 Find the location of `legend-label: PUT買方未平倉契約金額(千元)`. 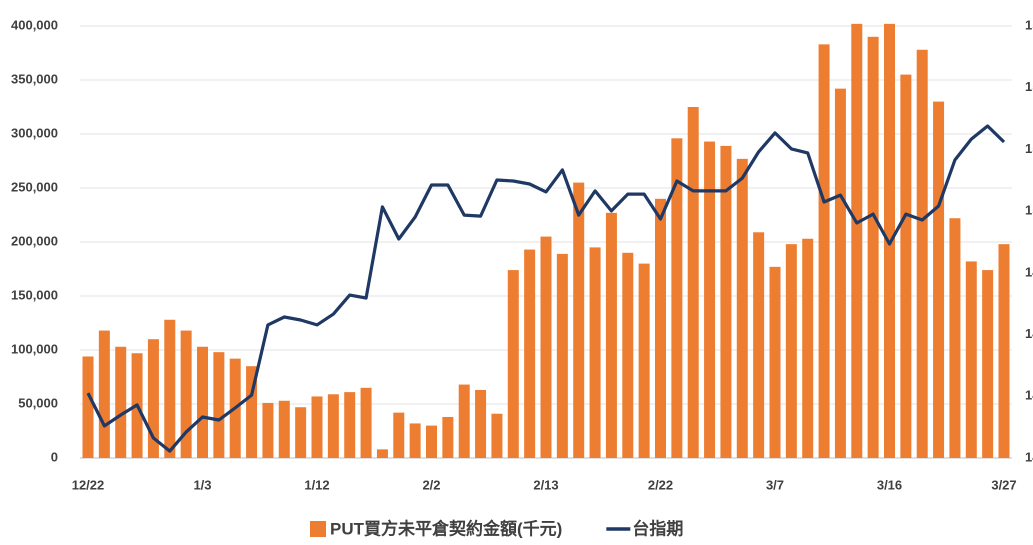

legend-label: PUT買方未平倉契約金額(千元) is located at coordinates (446, 528).